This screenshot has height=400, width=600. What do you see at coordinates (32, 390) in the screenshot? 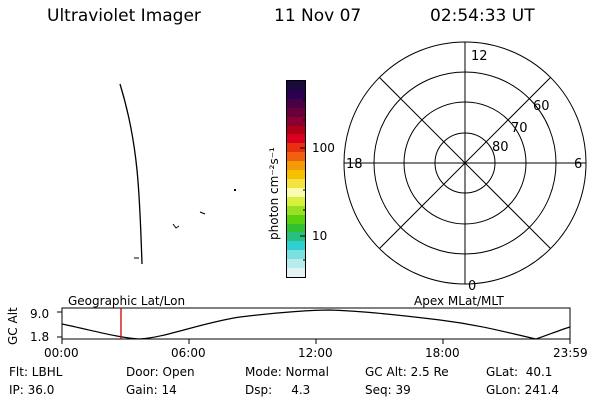
I see `ip-value: IP: 36.0` at bounding box center [32, 390].